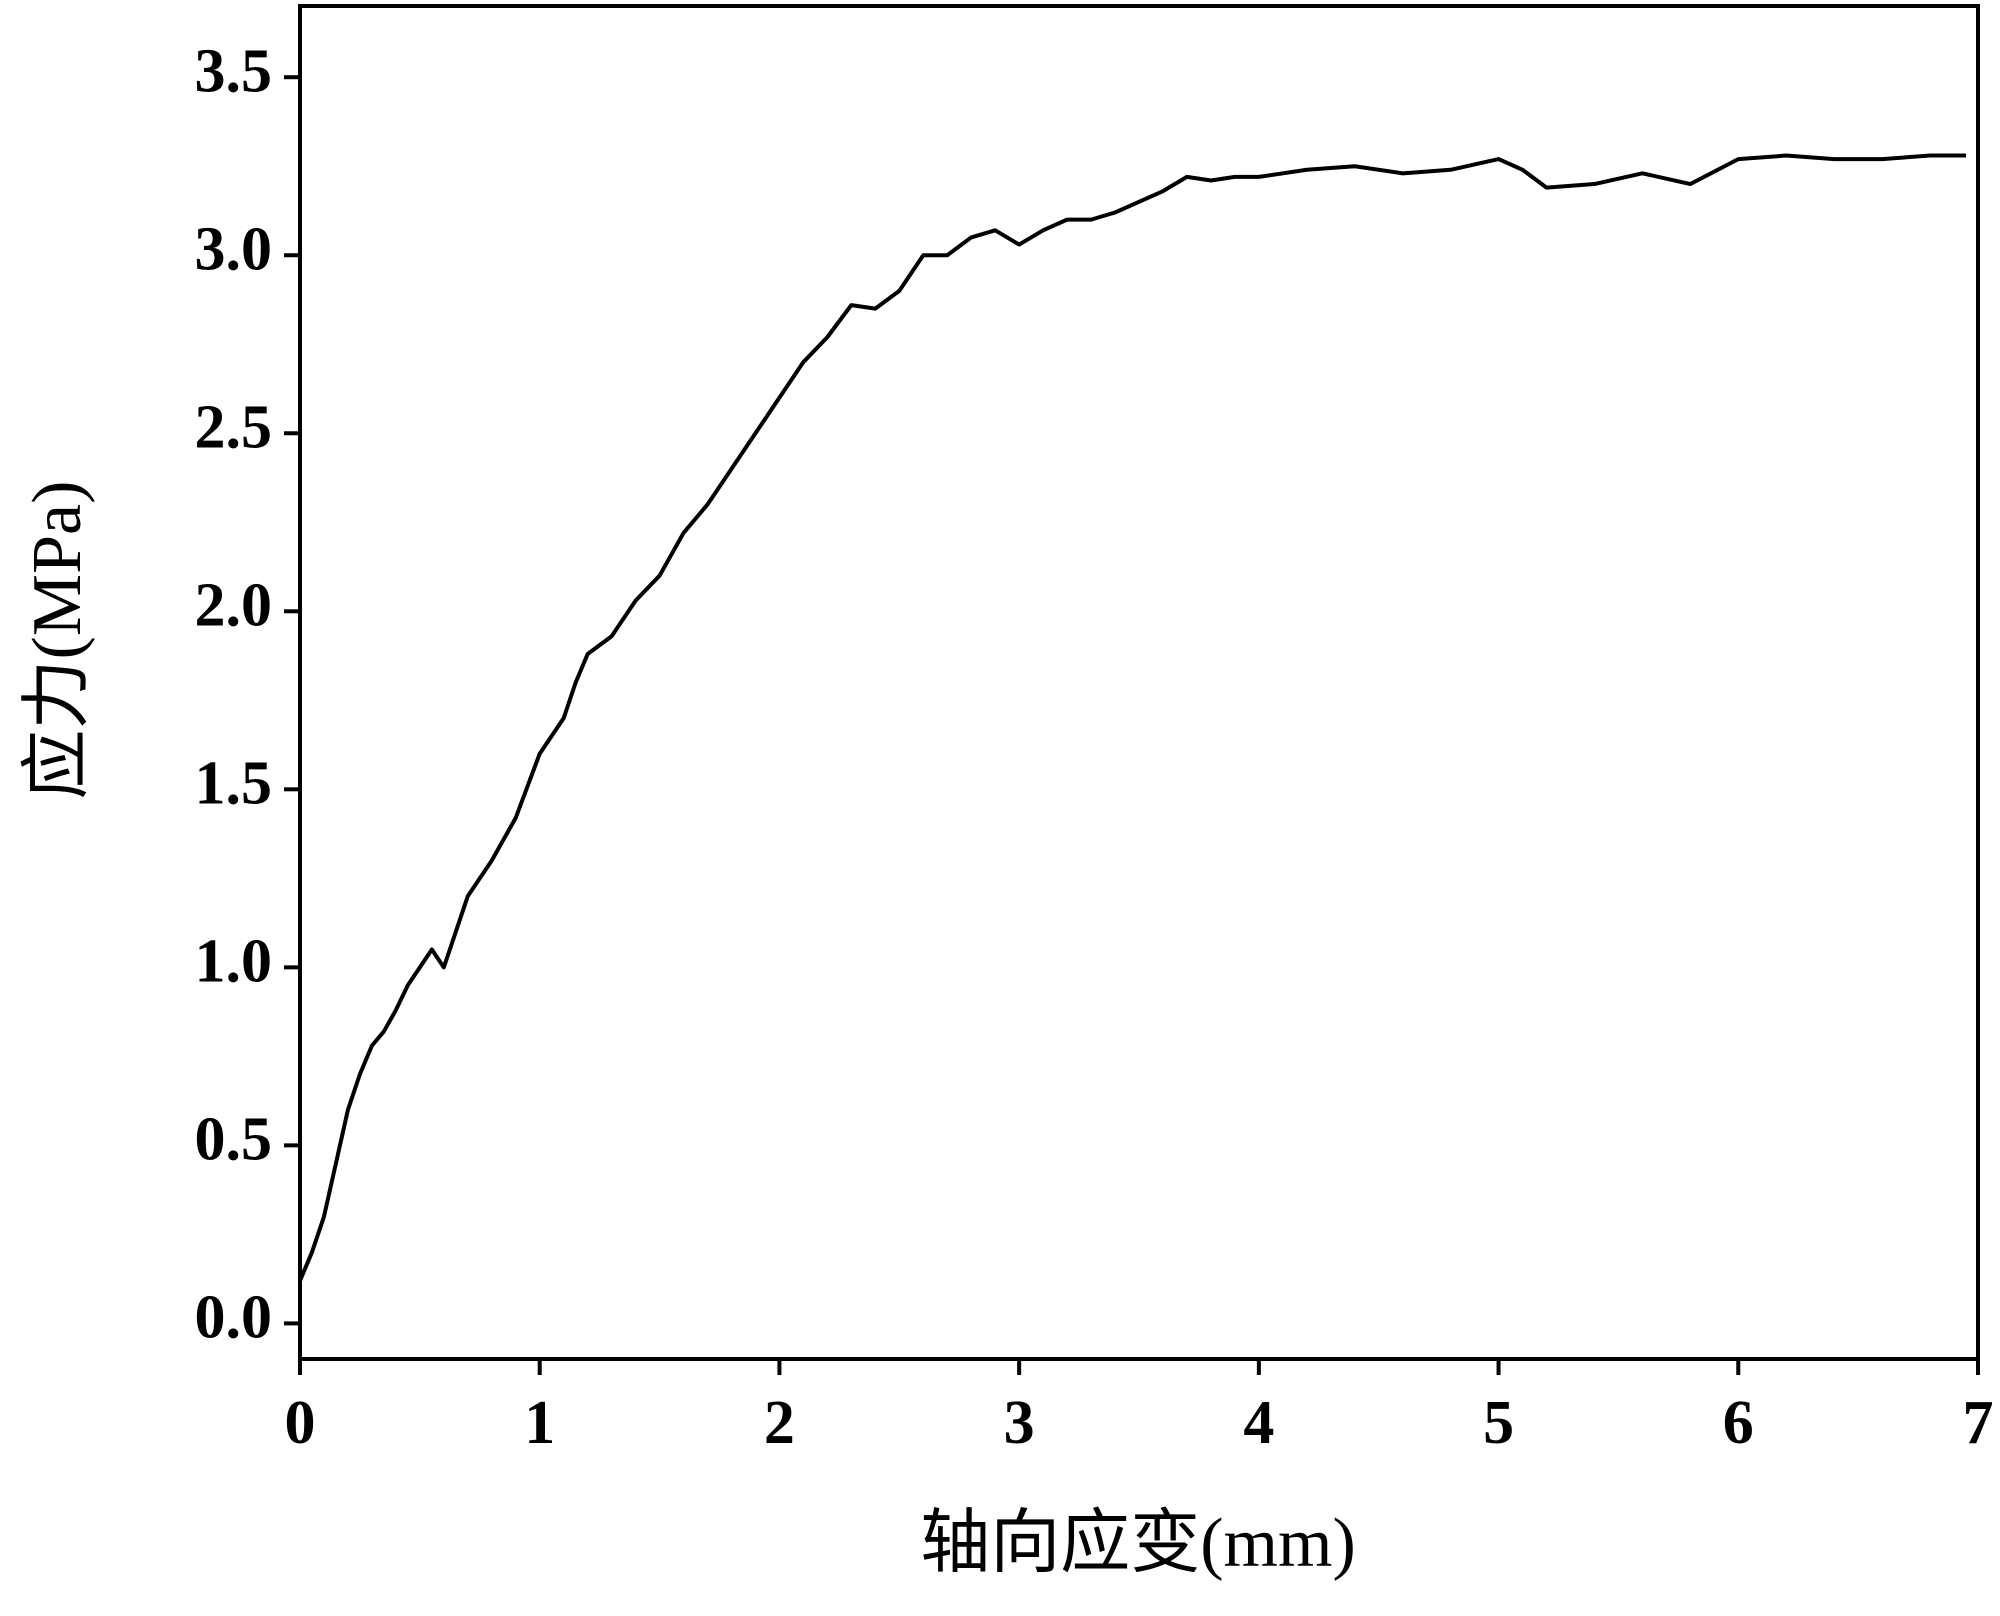 The image size is (2000, 1616). I want to click on y-tick-label: 1.5, so click(234, 784).